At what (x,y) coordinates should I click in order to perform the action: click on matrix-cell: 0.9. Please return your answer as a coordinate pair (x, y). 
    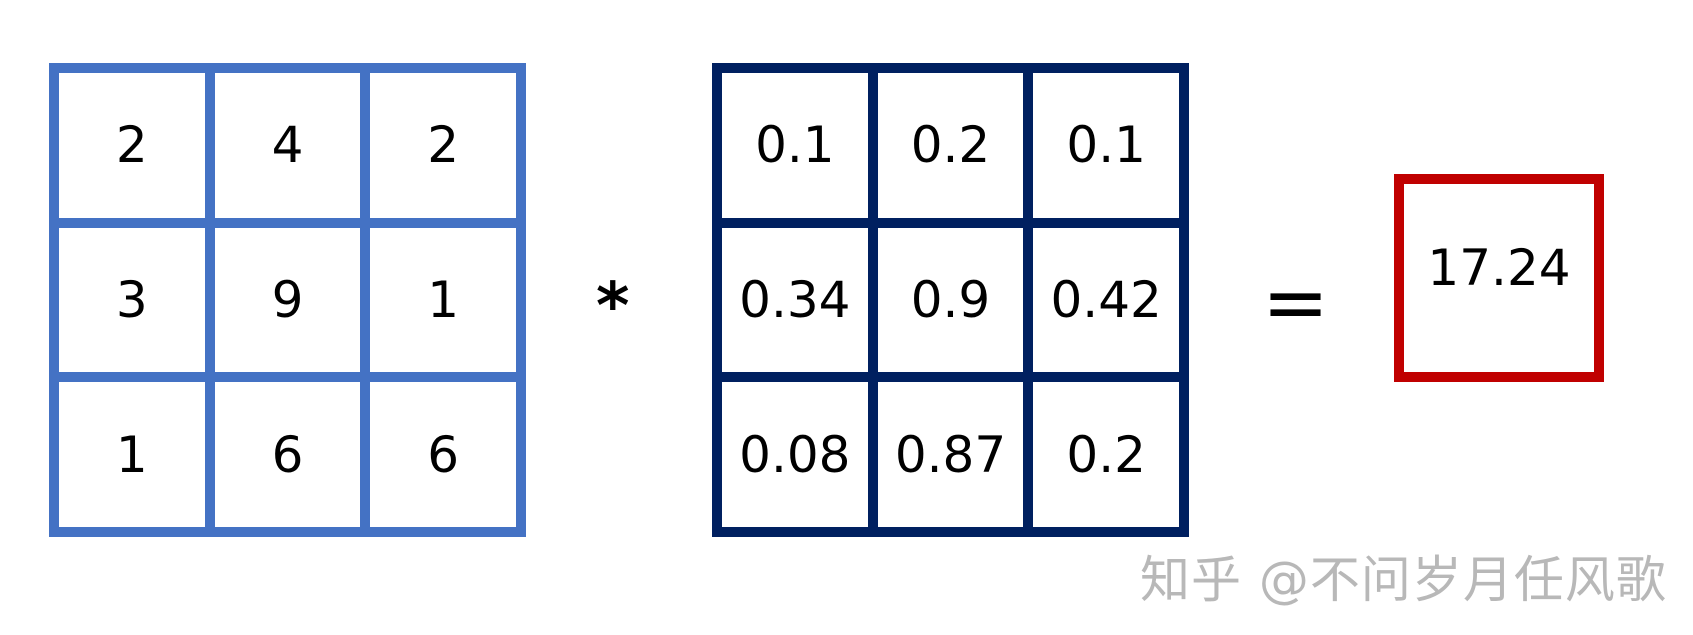
    Looking at the image, I should click on (950, 300).